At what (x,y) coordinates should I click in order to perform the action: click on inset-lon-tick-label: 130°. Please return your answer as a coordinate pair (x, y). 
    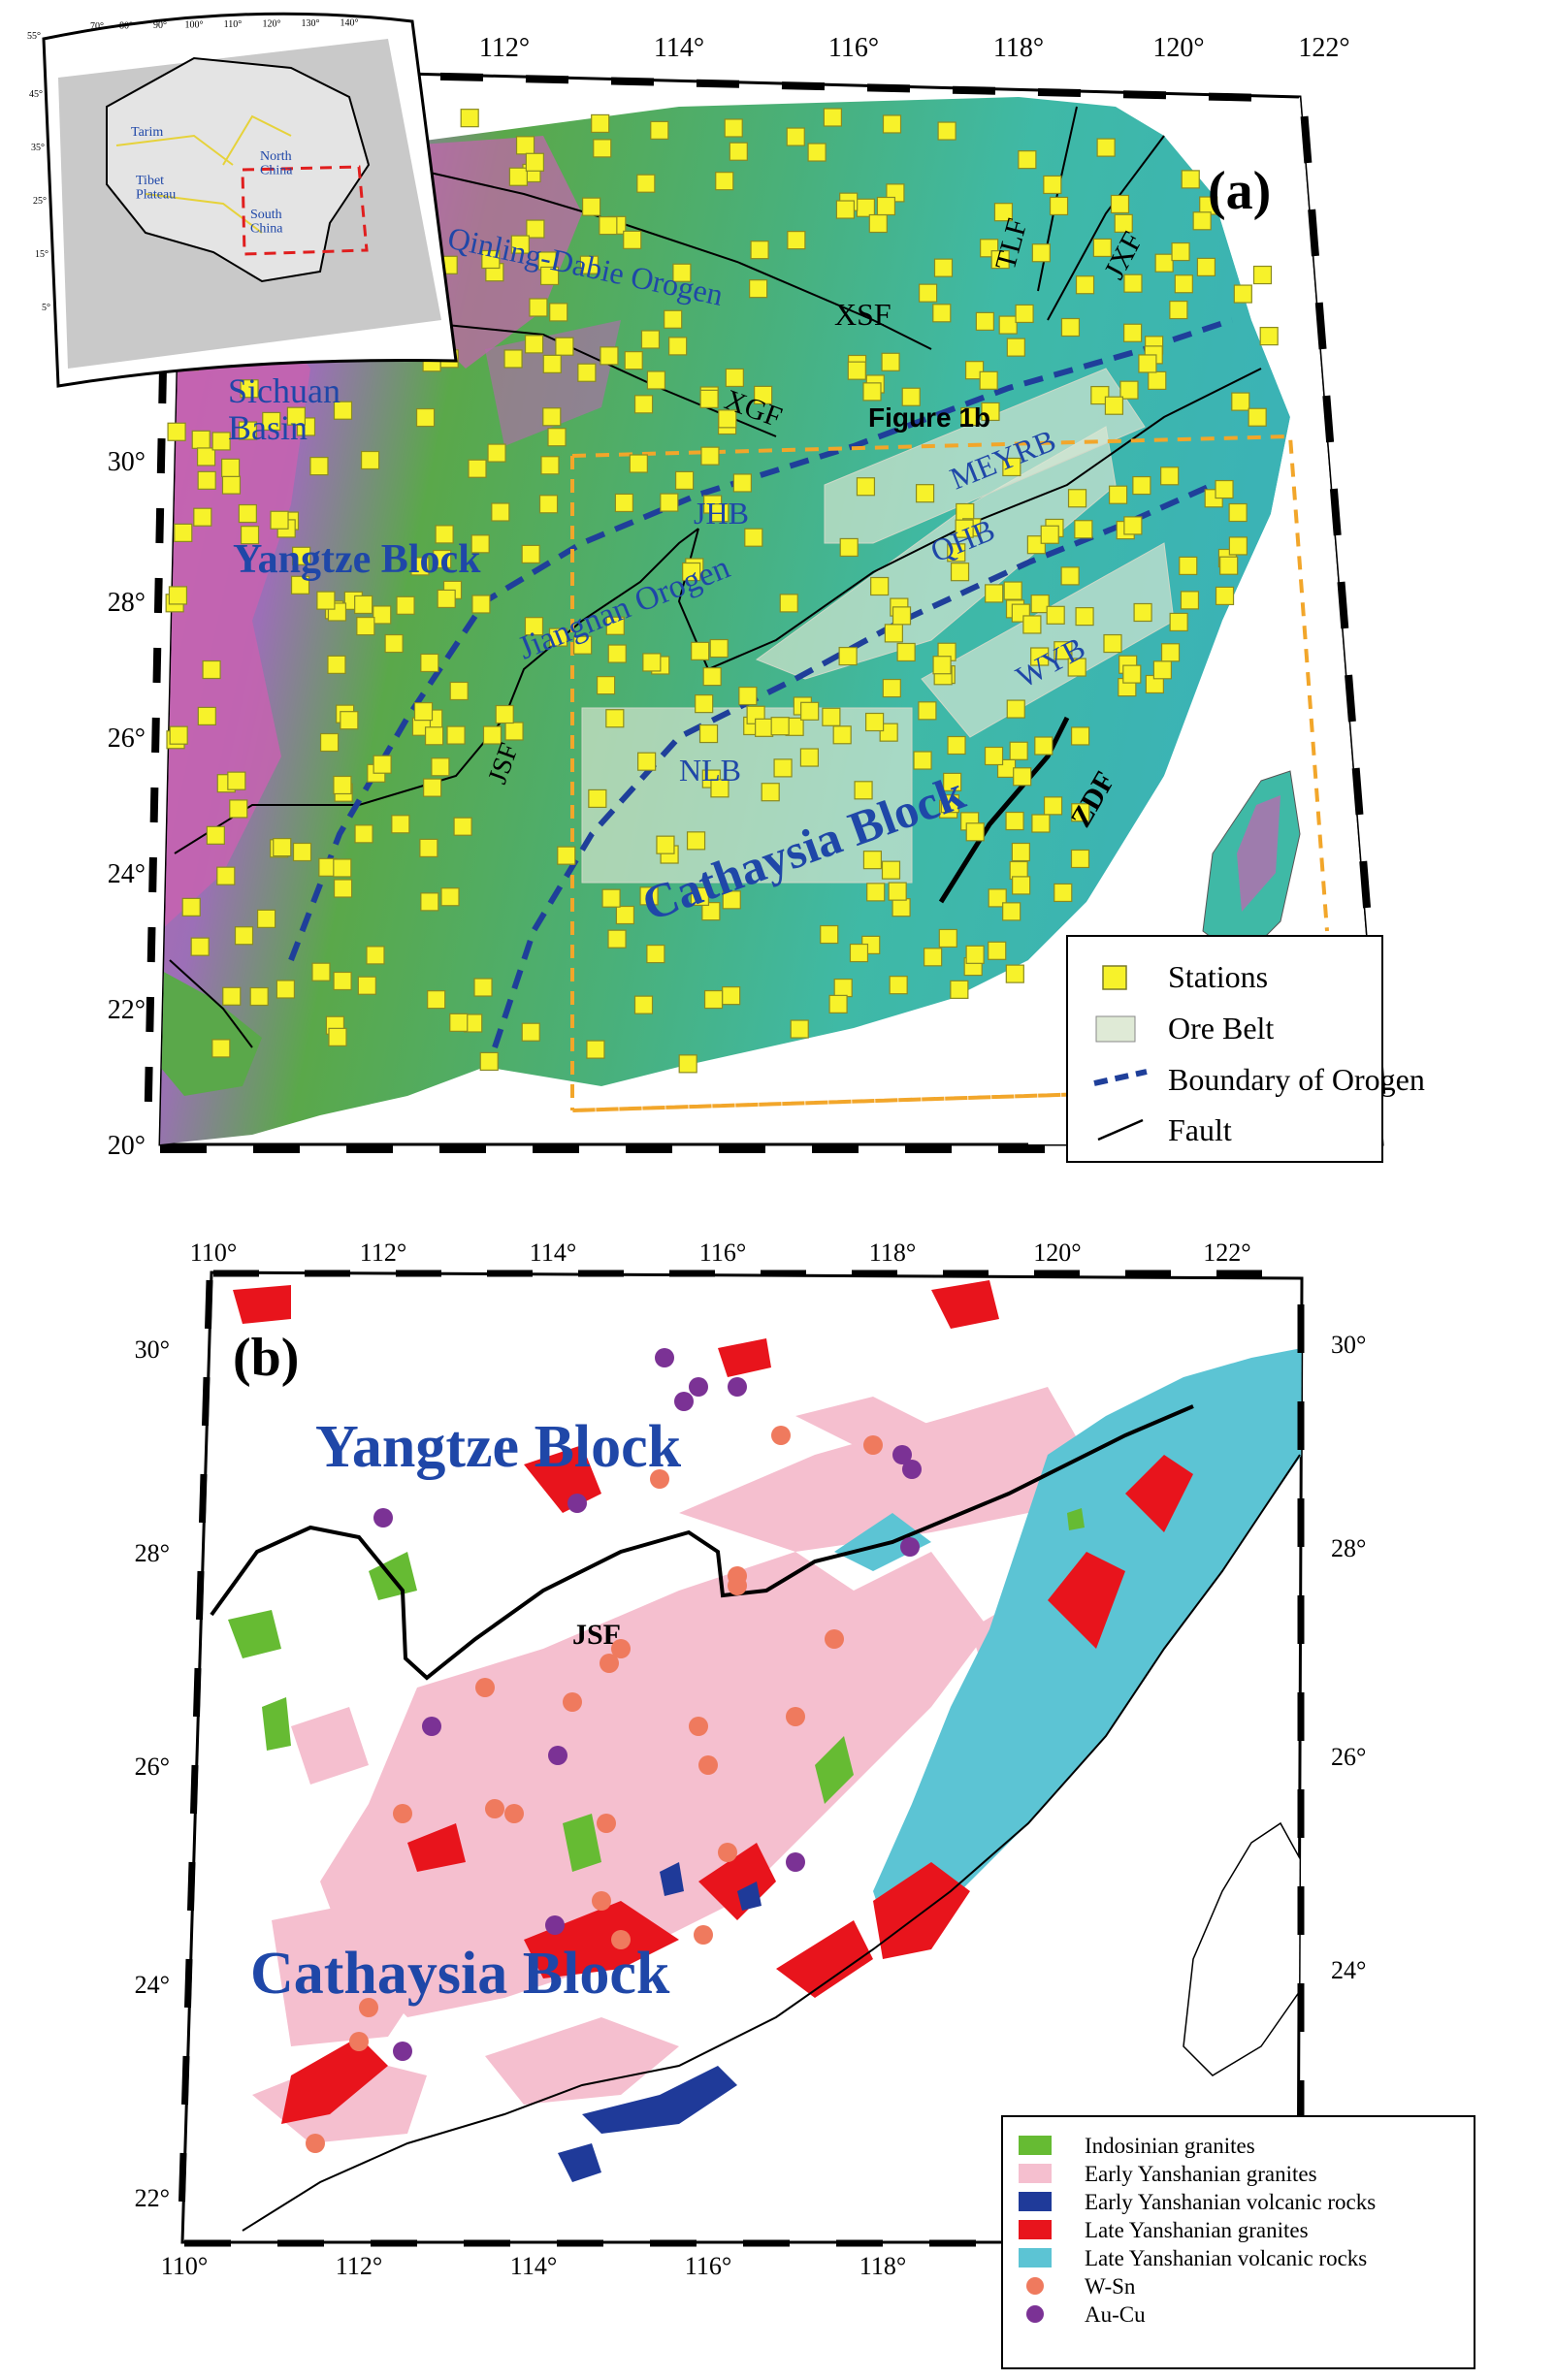
    Looking at the image, I should click on (311, 23).